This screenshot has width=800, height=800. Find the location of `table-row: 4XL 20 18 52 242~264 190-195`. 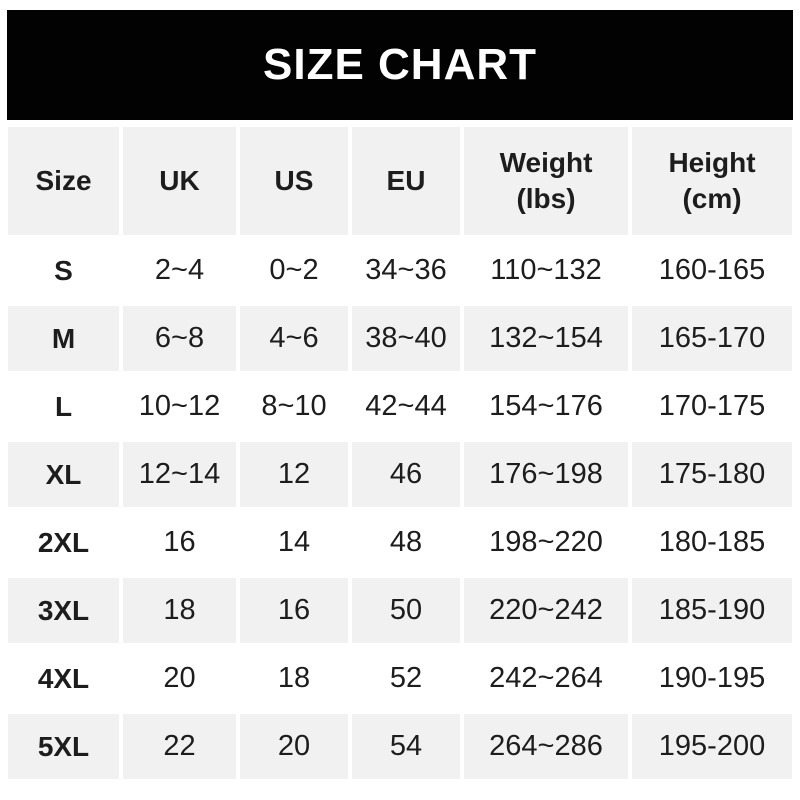

table-row: 4XL 20 18 52 242~264 190-195 is located at coordinates (400, 678).